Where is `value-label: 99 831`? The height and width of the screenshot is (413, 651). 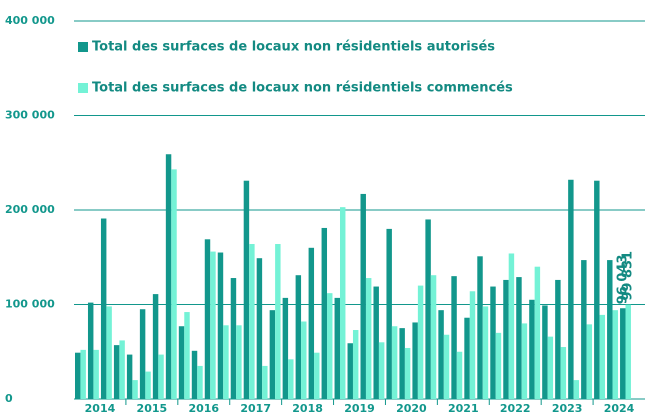 value-label: 99 831 is located at coordinates (628, 276).